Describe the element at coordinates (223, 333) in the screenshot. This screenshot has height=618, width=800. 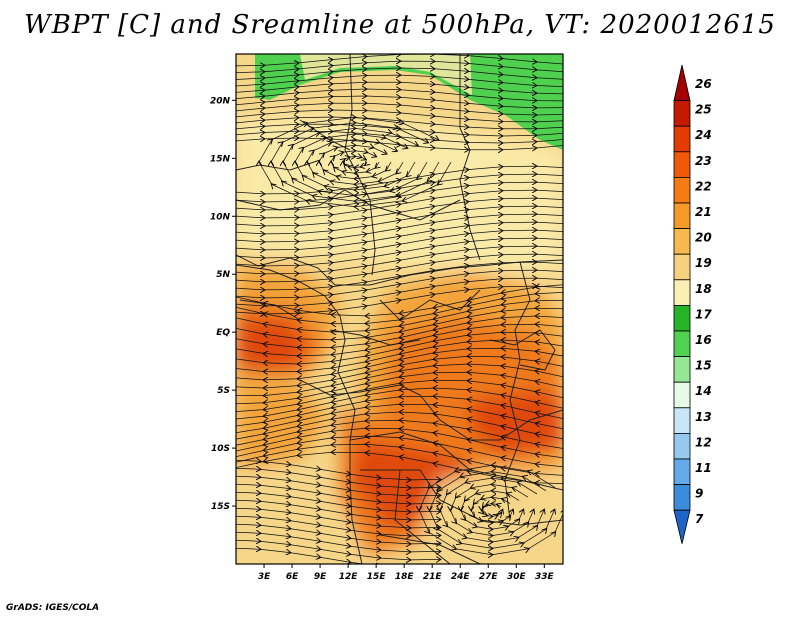
I see `lat-tick-label: EQ` at that location.